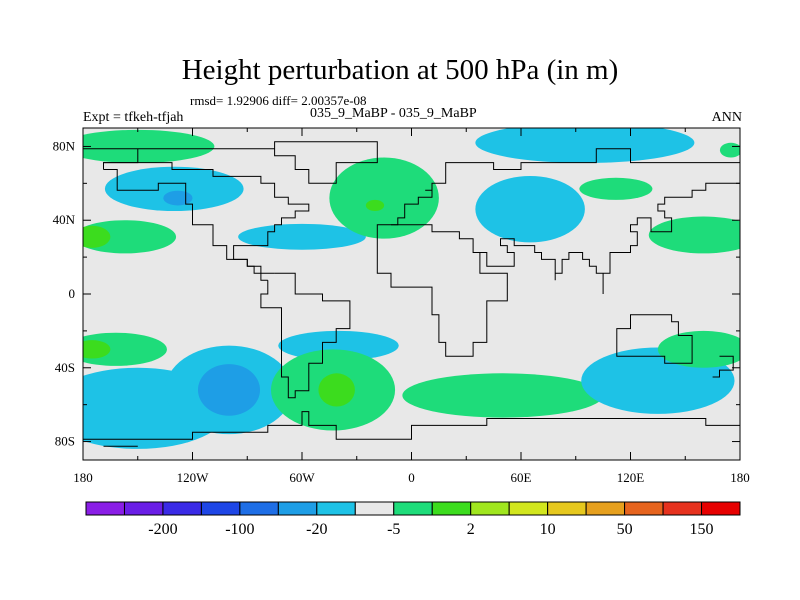 This screenshot has height=600, width=800. Describe the element at coordinates (521, 477) in the screenshot. I see `x-tick-label-4: 60E` at that location.